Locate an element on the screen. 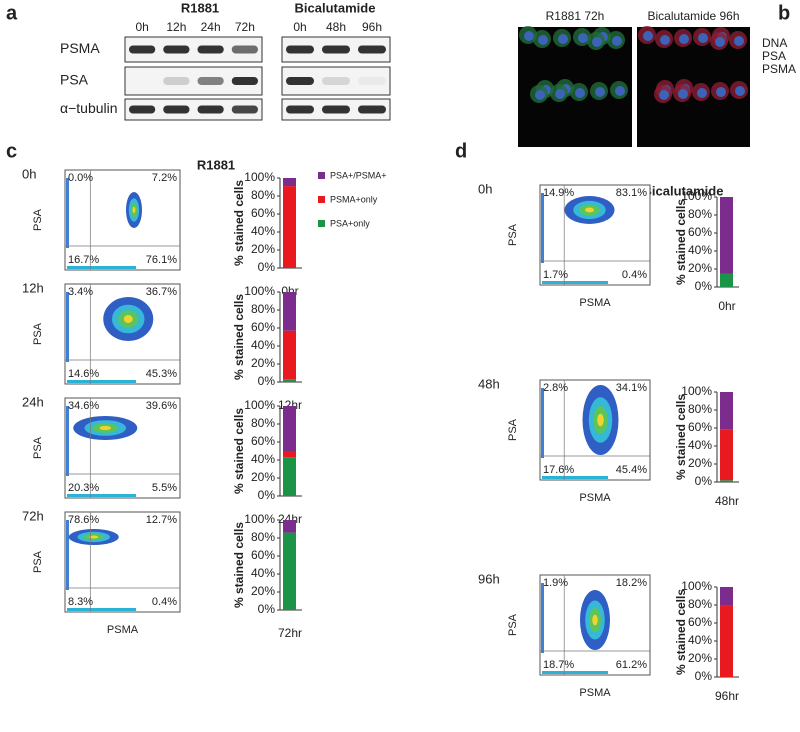 This screenshot has height=732, width=800. quadrant-percent: 1.9% is located at coordinates (555, 583).